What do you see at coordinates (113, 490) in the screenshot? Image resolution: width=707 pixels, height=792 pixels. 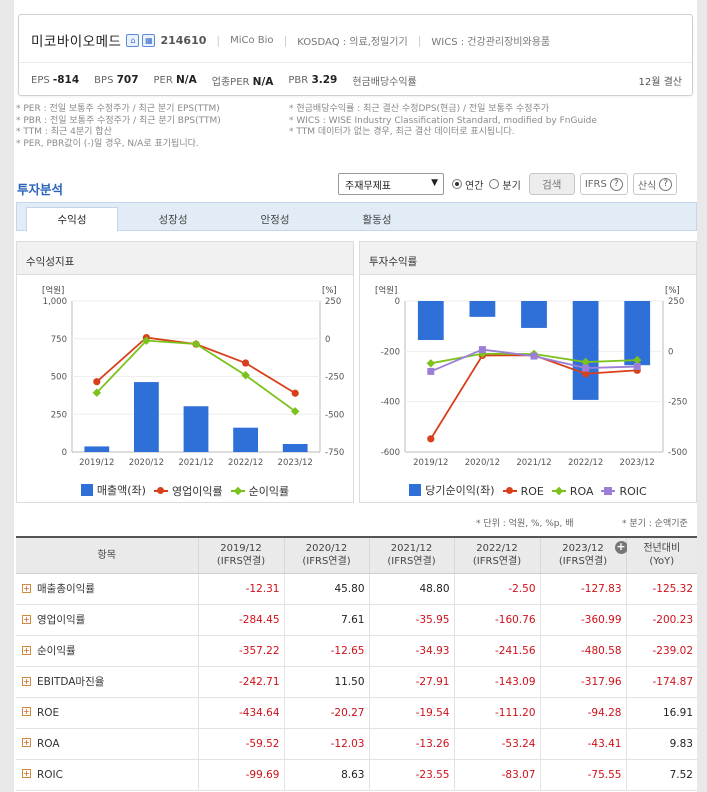 I see `legend-item: 매출액(좌)` at bounding box center [113, 490].